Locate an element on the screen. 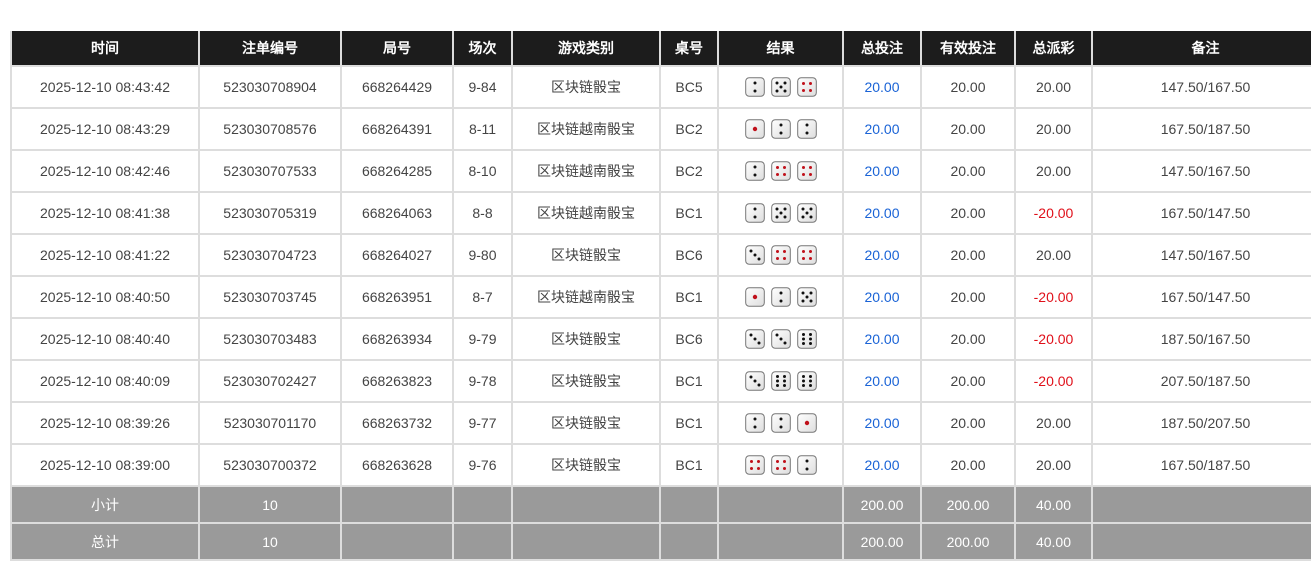 The image size is (1311, 573). bet-id-cell: 523030703483 is located at coordinates (270, 339).